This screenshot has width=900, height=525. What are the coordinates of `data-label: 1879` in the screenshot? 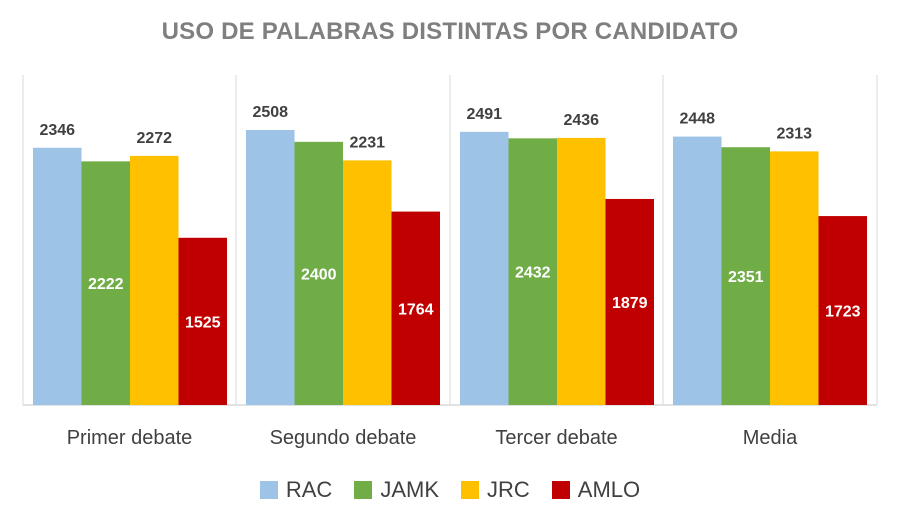 It's located at (630, 303).